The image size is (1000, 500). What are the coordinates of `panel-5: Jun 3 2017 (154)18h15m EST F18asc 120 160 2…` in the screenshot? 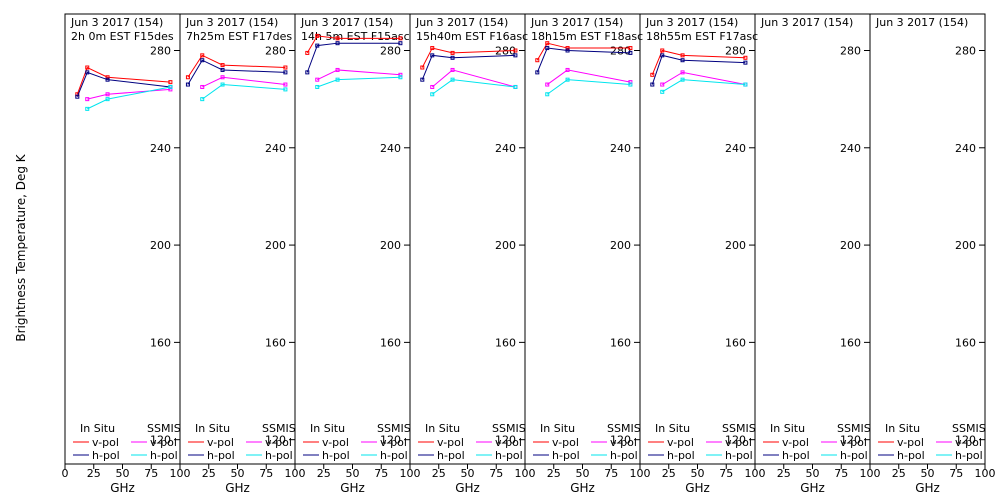 It's located at (587, 254).